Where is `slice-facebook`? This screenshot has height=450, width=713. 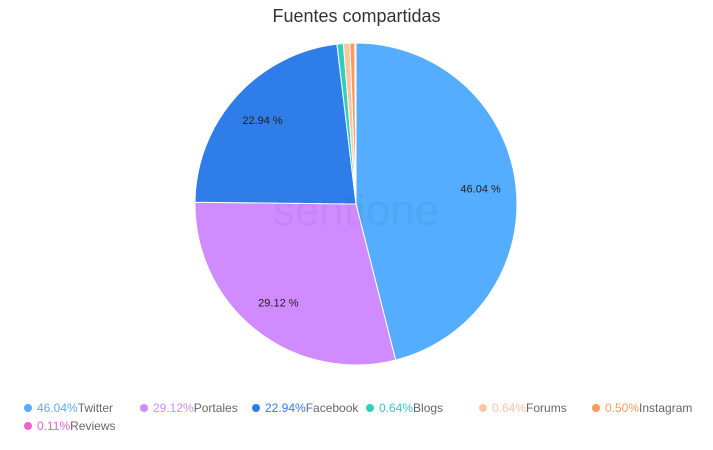 slice-facebook is located at coordinates (275, 124).